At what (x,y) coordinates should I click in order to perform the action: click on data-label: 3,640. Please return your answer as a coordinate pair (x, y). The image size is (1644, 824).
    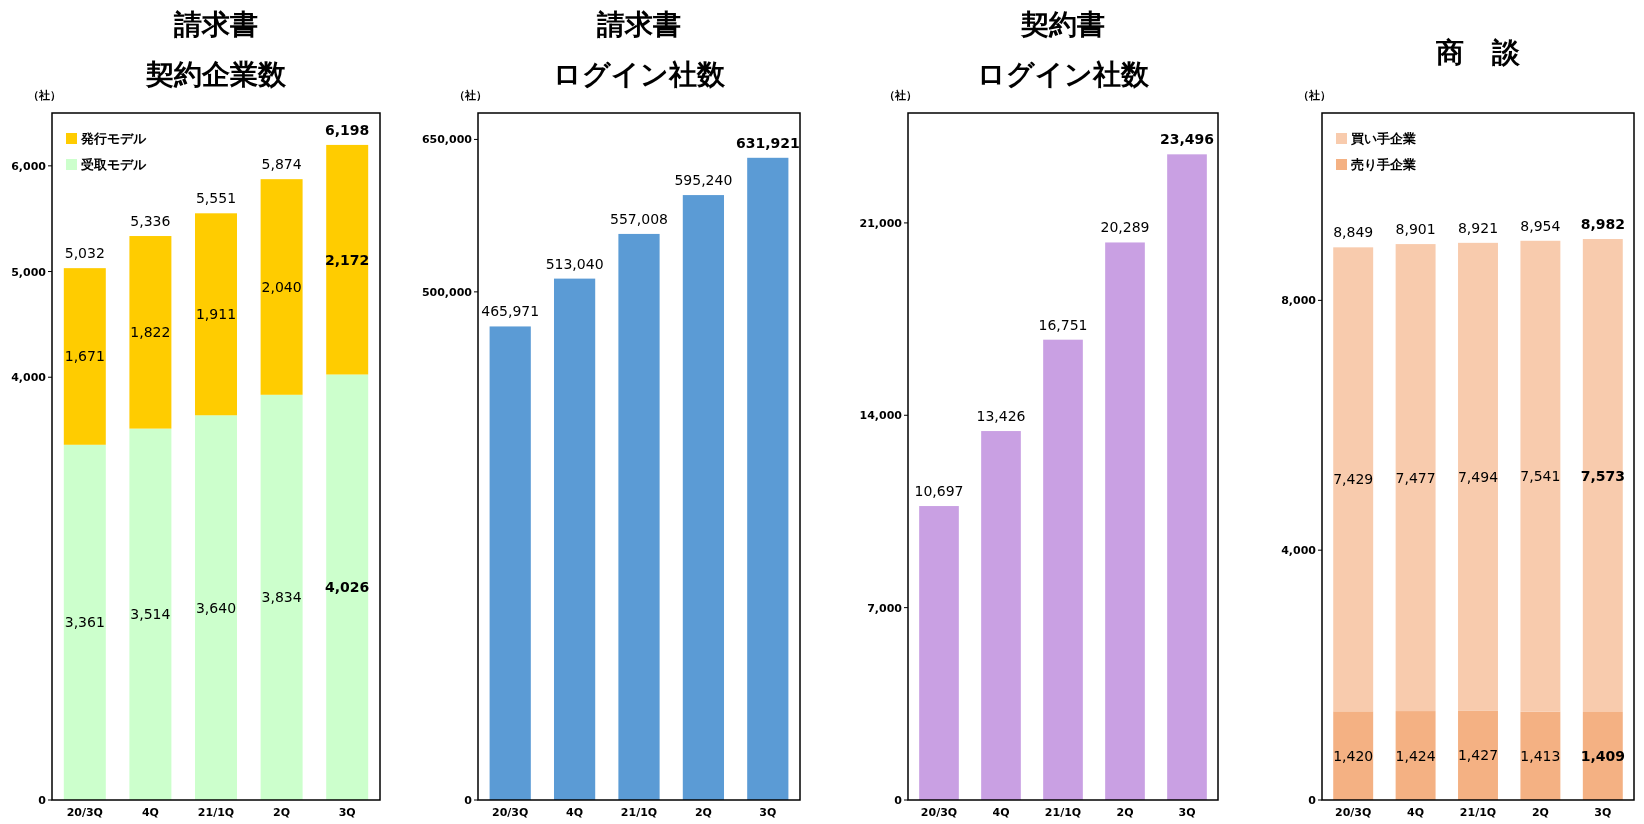
    Looking at the image, I should click on (216, 607).